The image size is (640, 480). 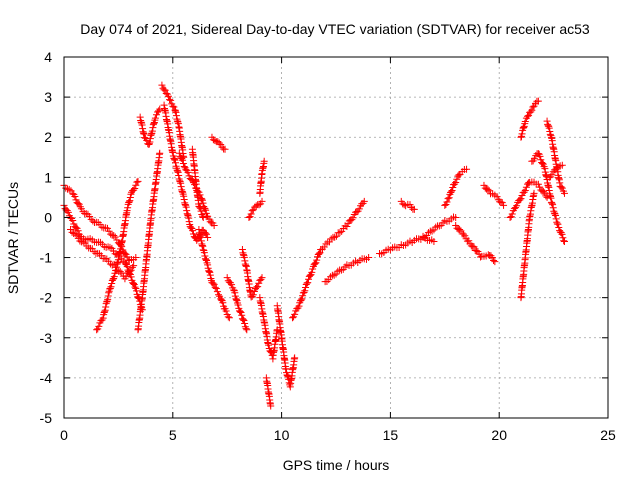 I want to click on series-s34, so click(x=555, y=171).